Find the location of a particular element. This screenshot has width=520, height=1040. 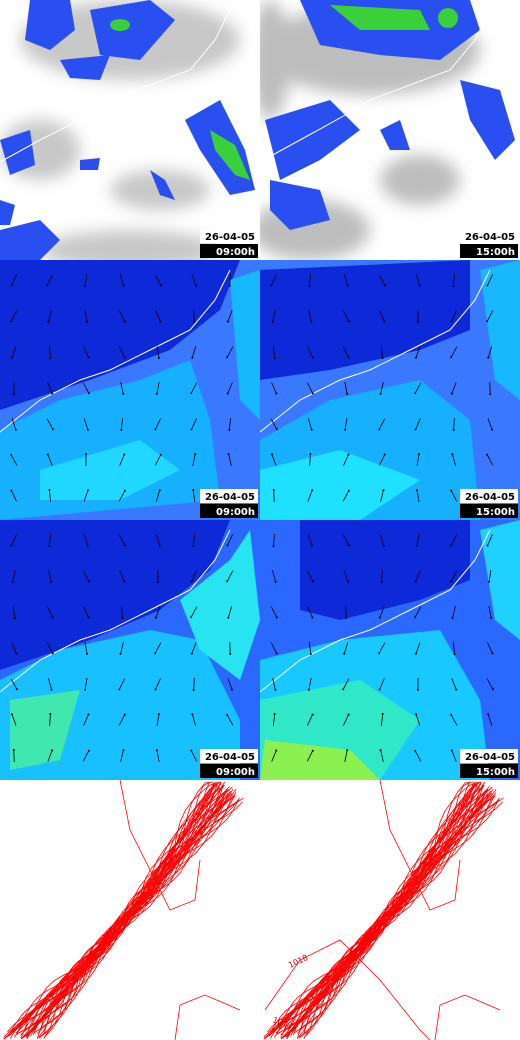

time-box is located at coordinates (489, 251).